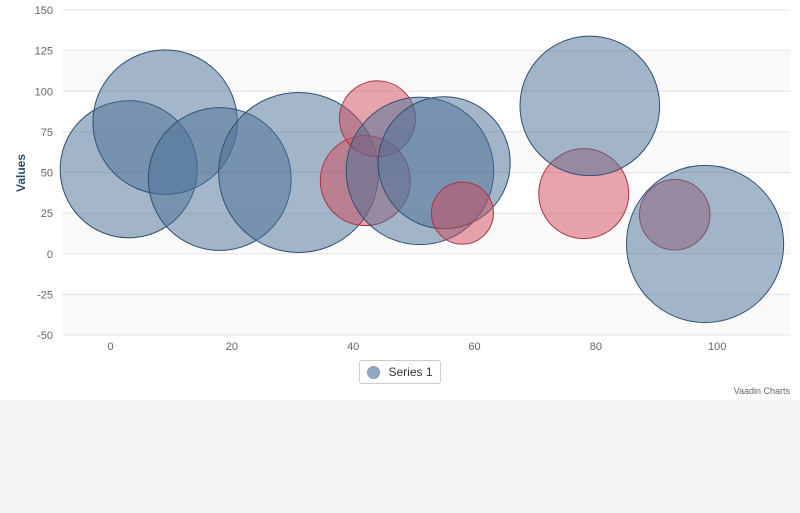  What do you see at coordinates (50, 255) in the screenshot?
I see `y-tick-label: 0` at bounding box center [50, 255].